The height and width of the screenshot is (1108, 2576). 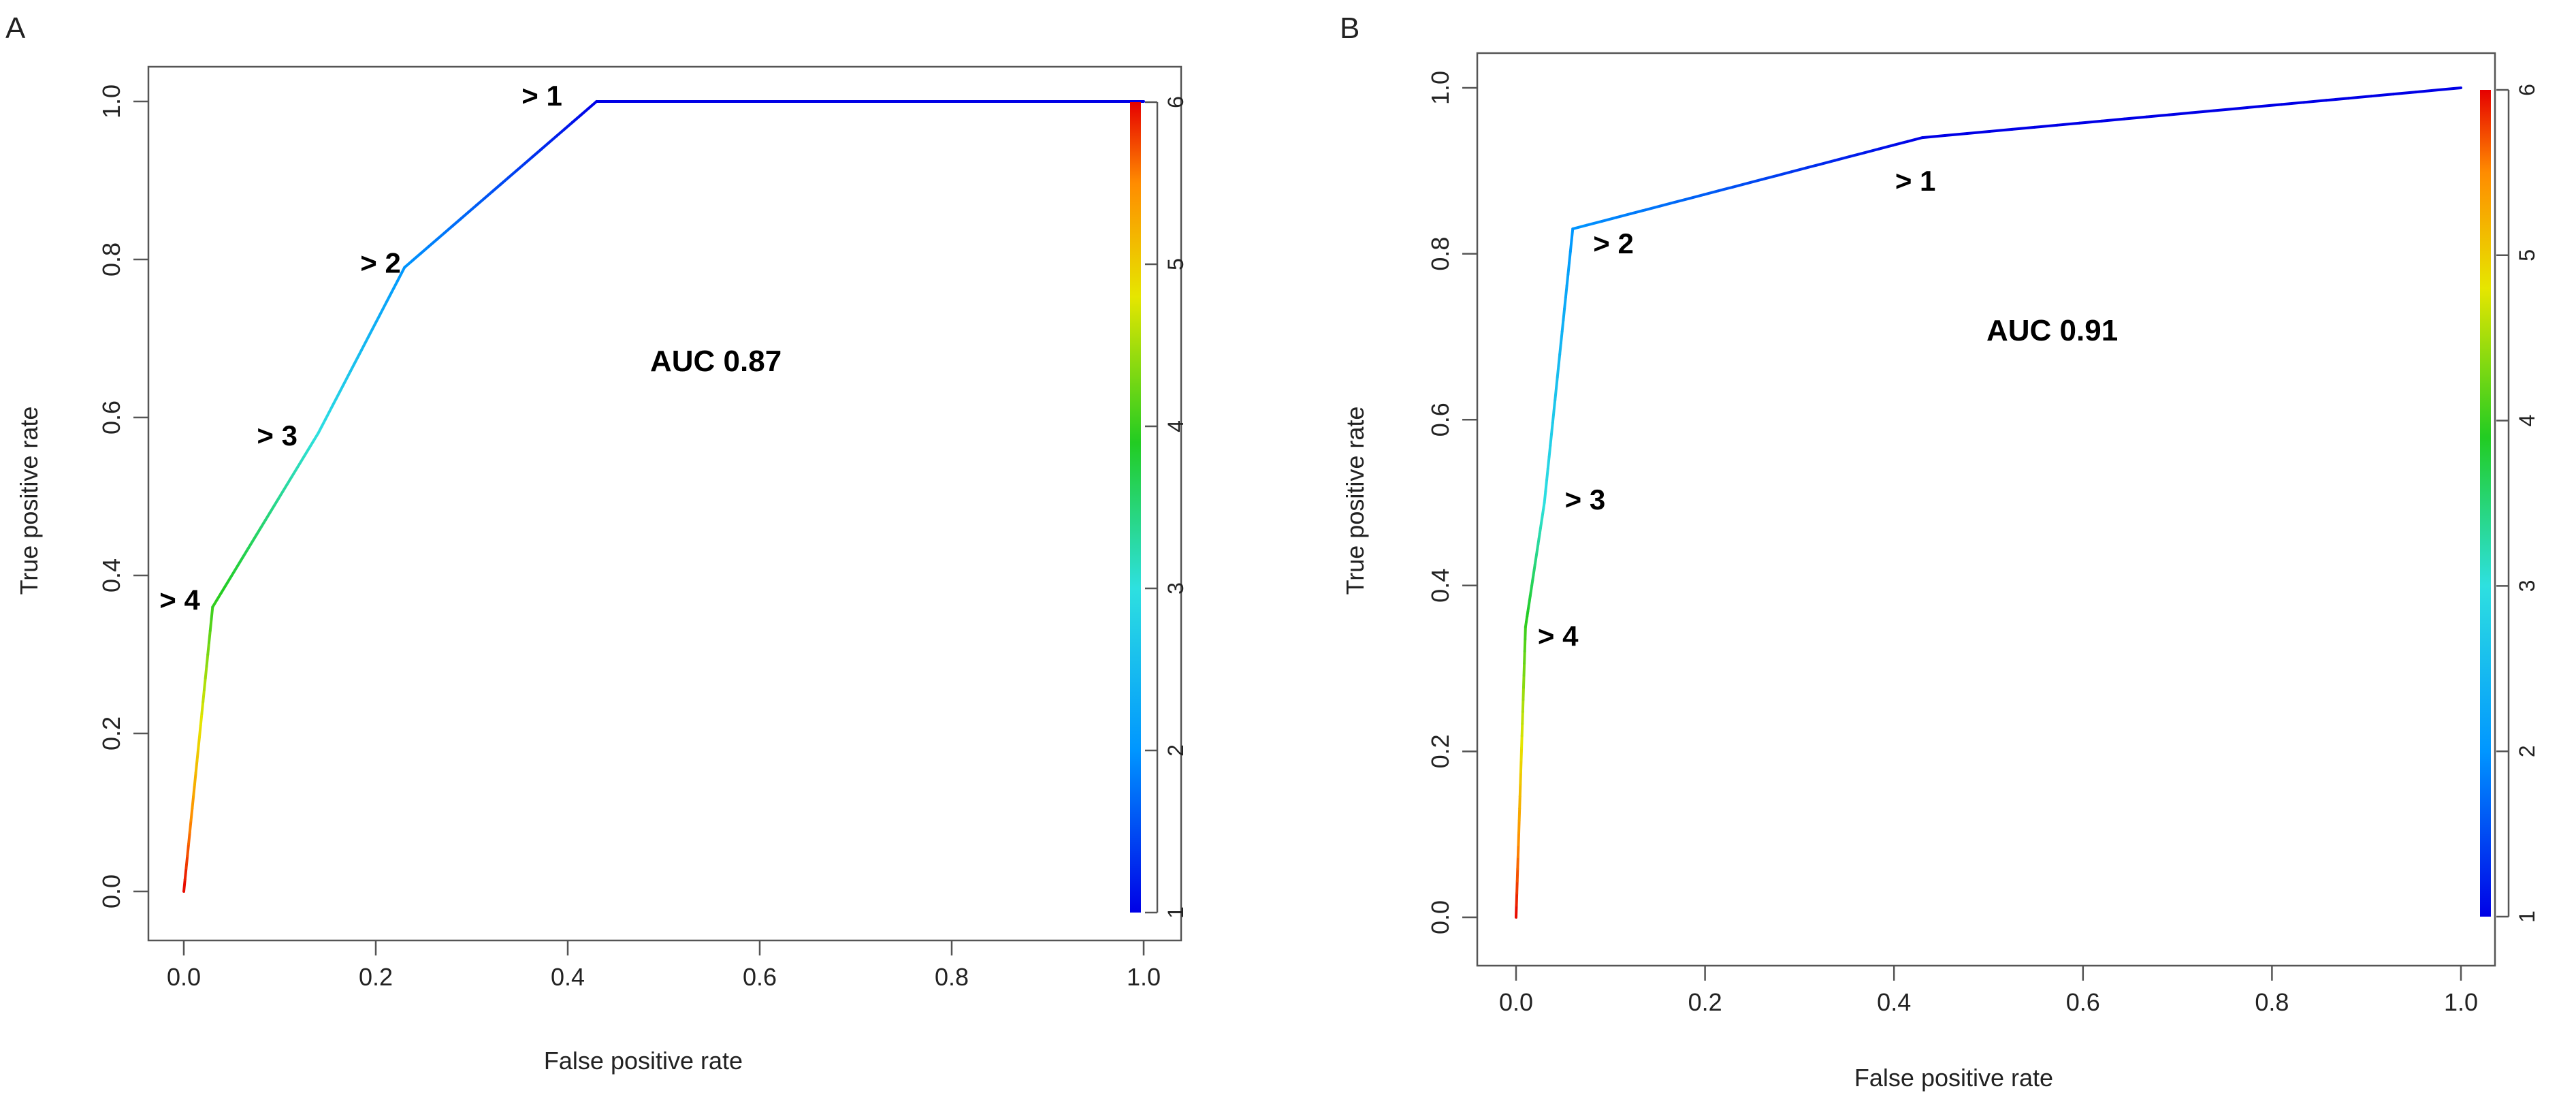 What do you see at coordinates (2083, 1002) in the screenshot?
I see `x-tick-label: 0.6` at bounding box center [2083, 1002].